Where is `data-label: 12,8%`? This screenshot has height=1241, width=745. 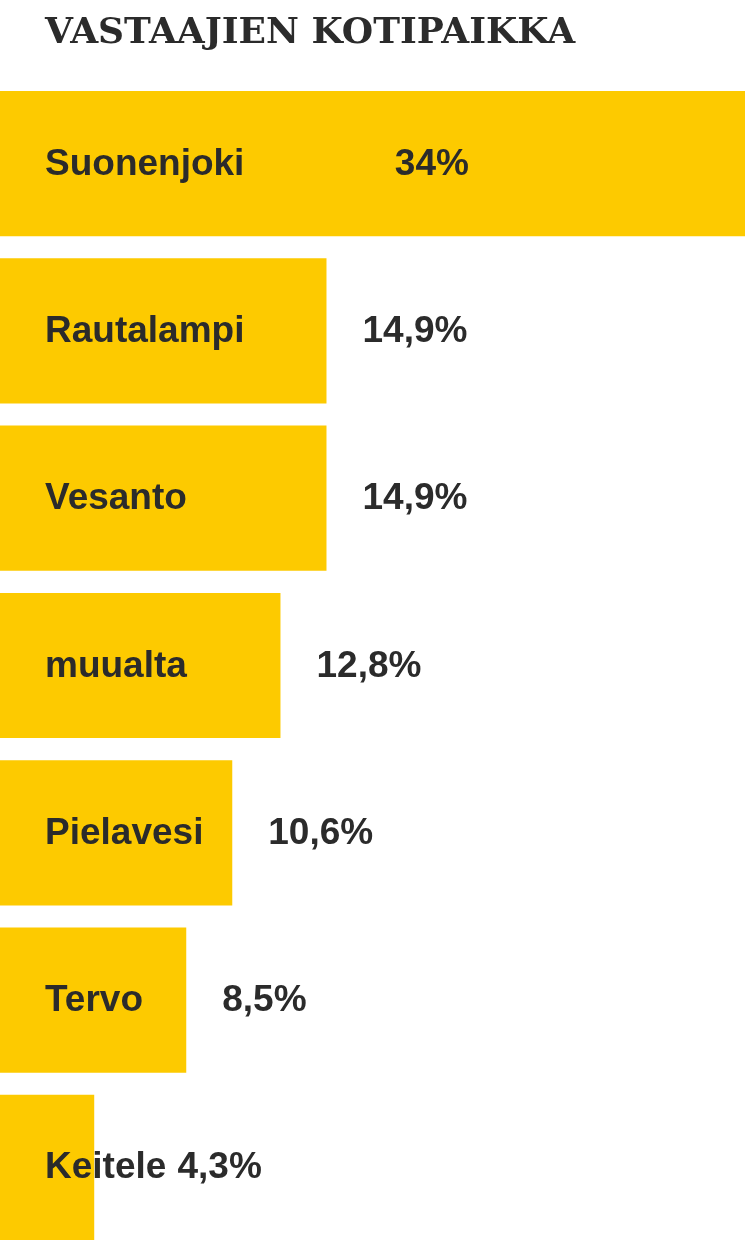
data-label: 12,8% is located at coordinates (369, 664).